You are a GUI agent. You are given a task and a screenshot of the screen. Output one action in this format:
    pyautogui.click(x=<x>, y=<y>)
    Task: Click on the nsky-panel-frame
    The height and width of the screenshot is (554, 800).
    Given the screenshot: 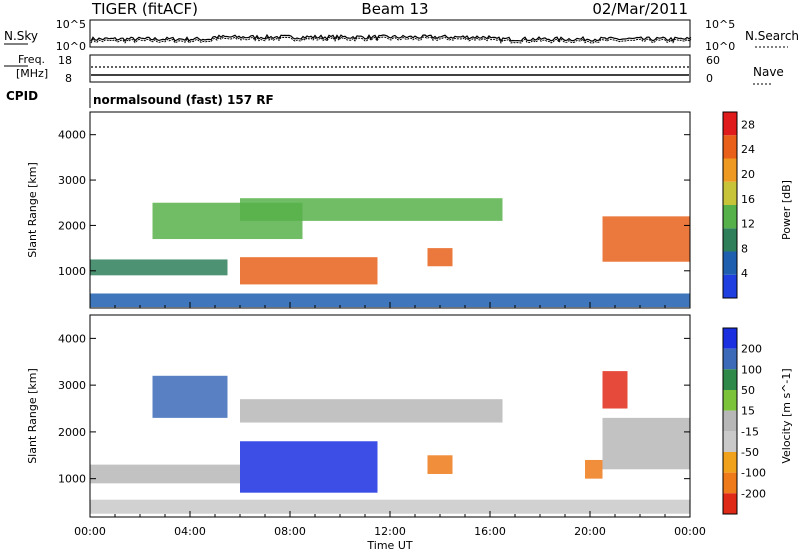 What is the action you would take?
    pyautogui.click(x=390, y=33)
    